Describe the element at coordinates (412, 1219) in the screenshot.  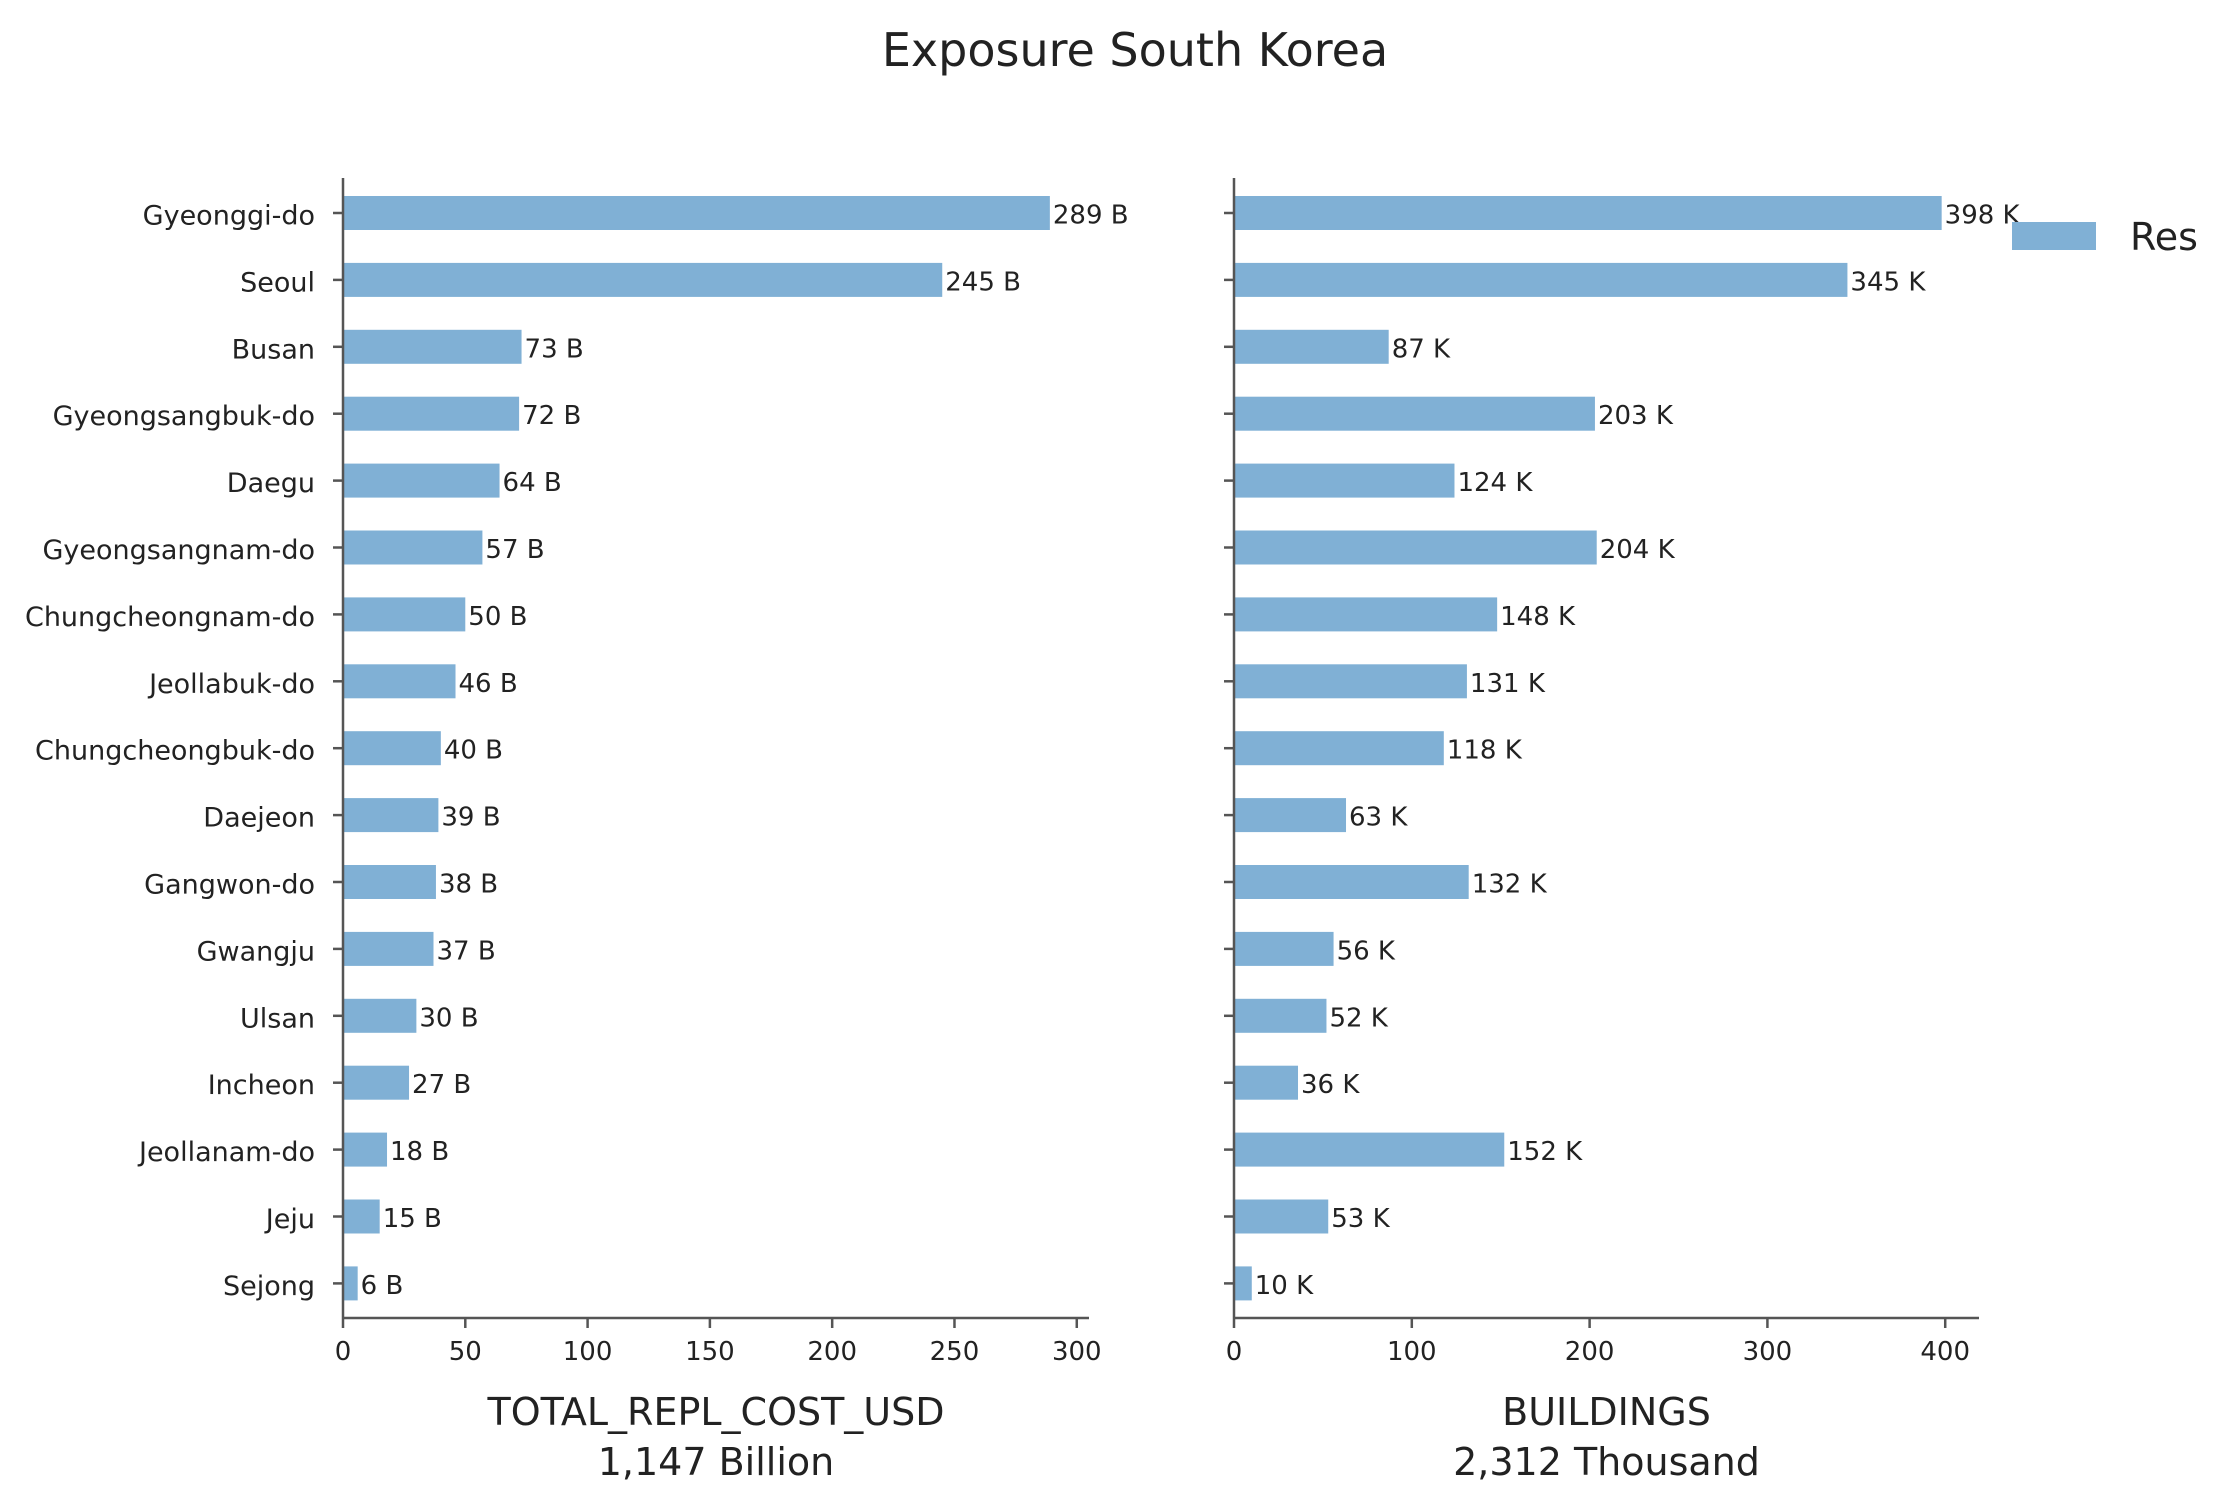
I see `data-label: 15 B` at that location.